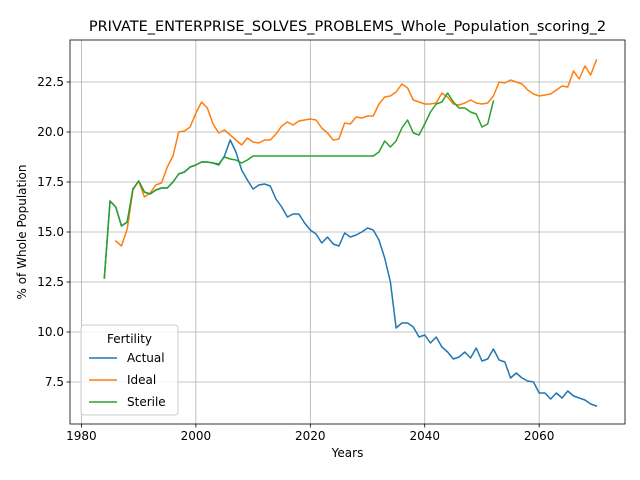  I want to click on y-tick-label: 17.5, so click(50, 182).